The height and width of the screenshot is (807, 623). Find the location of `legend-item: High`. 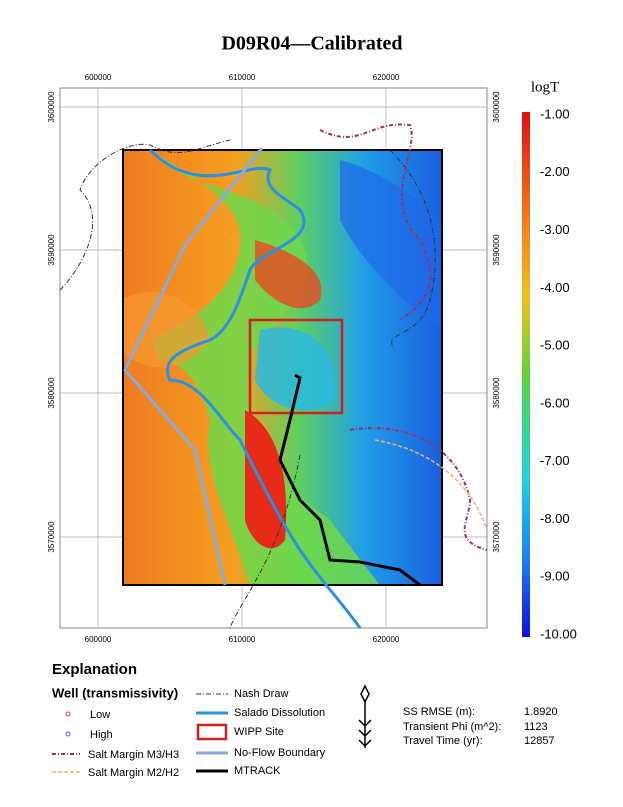

legend-item: High is located at coordinates (101, 735).